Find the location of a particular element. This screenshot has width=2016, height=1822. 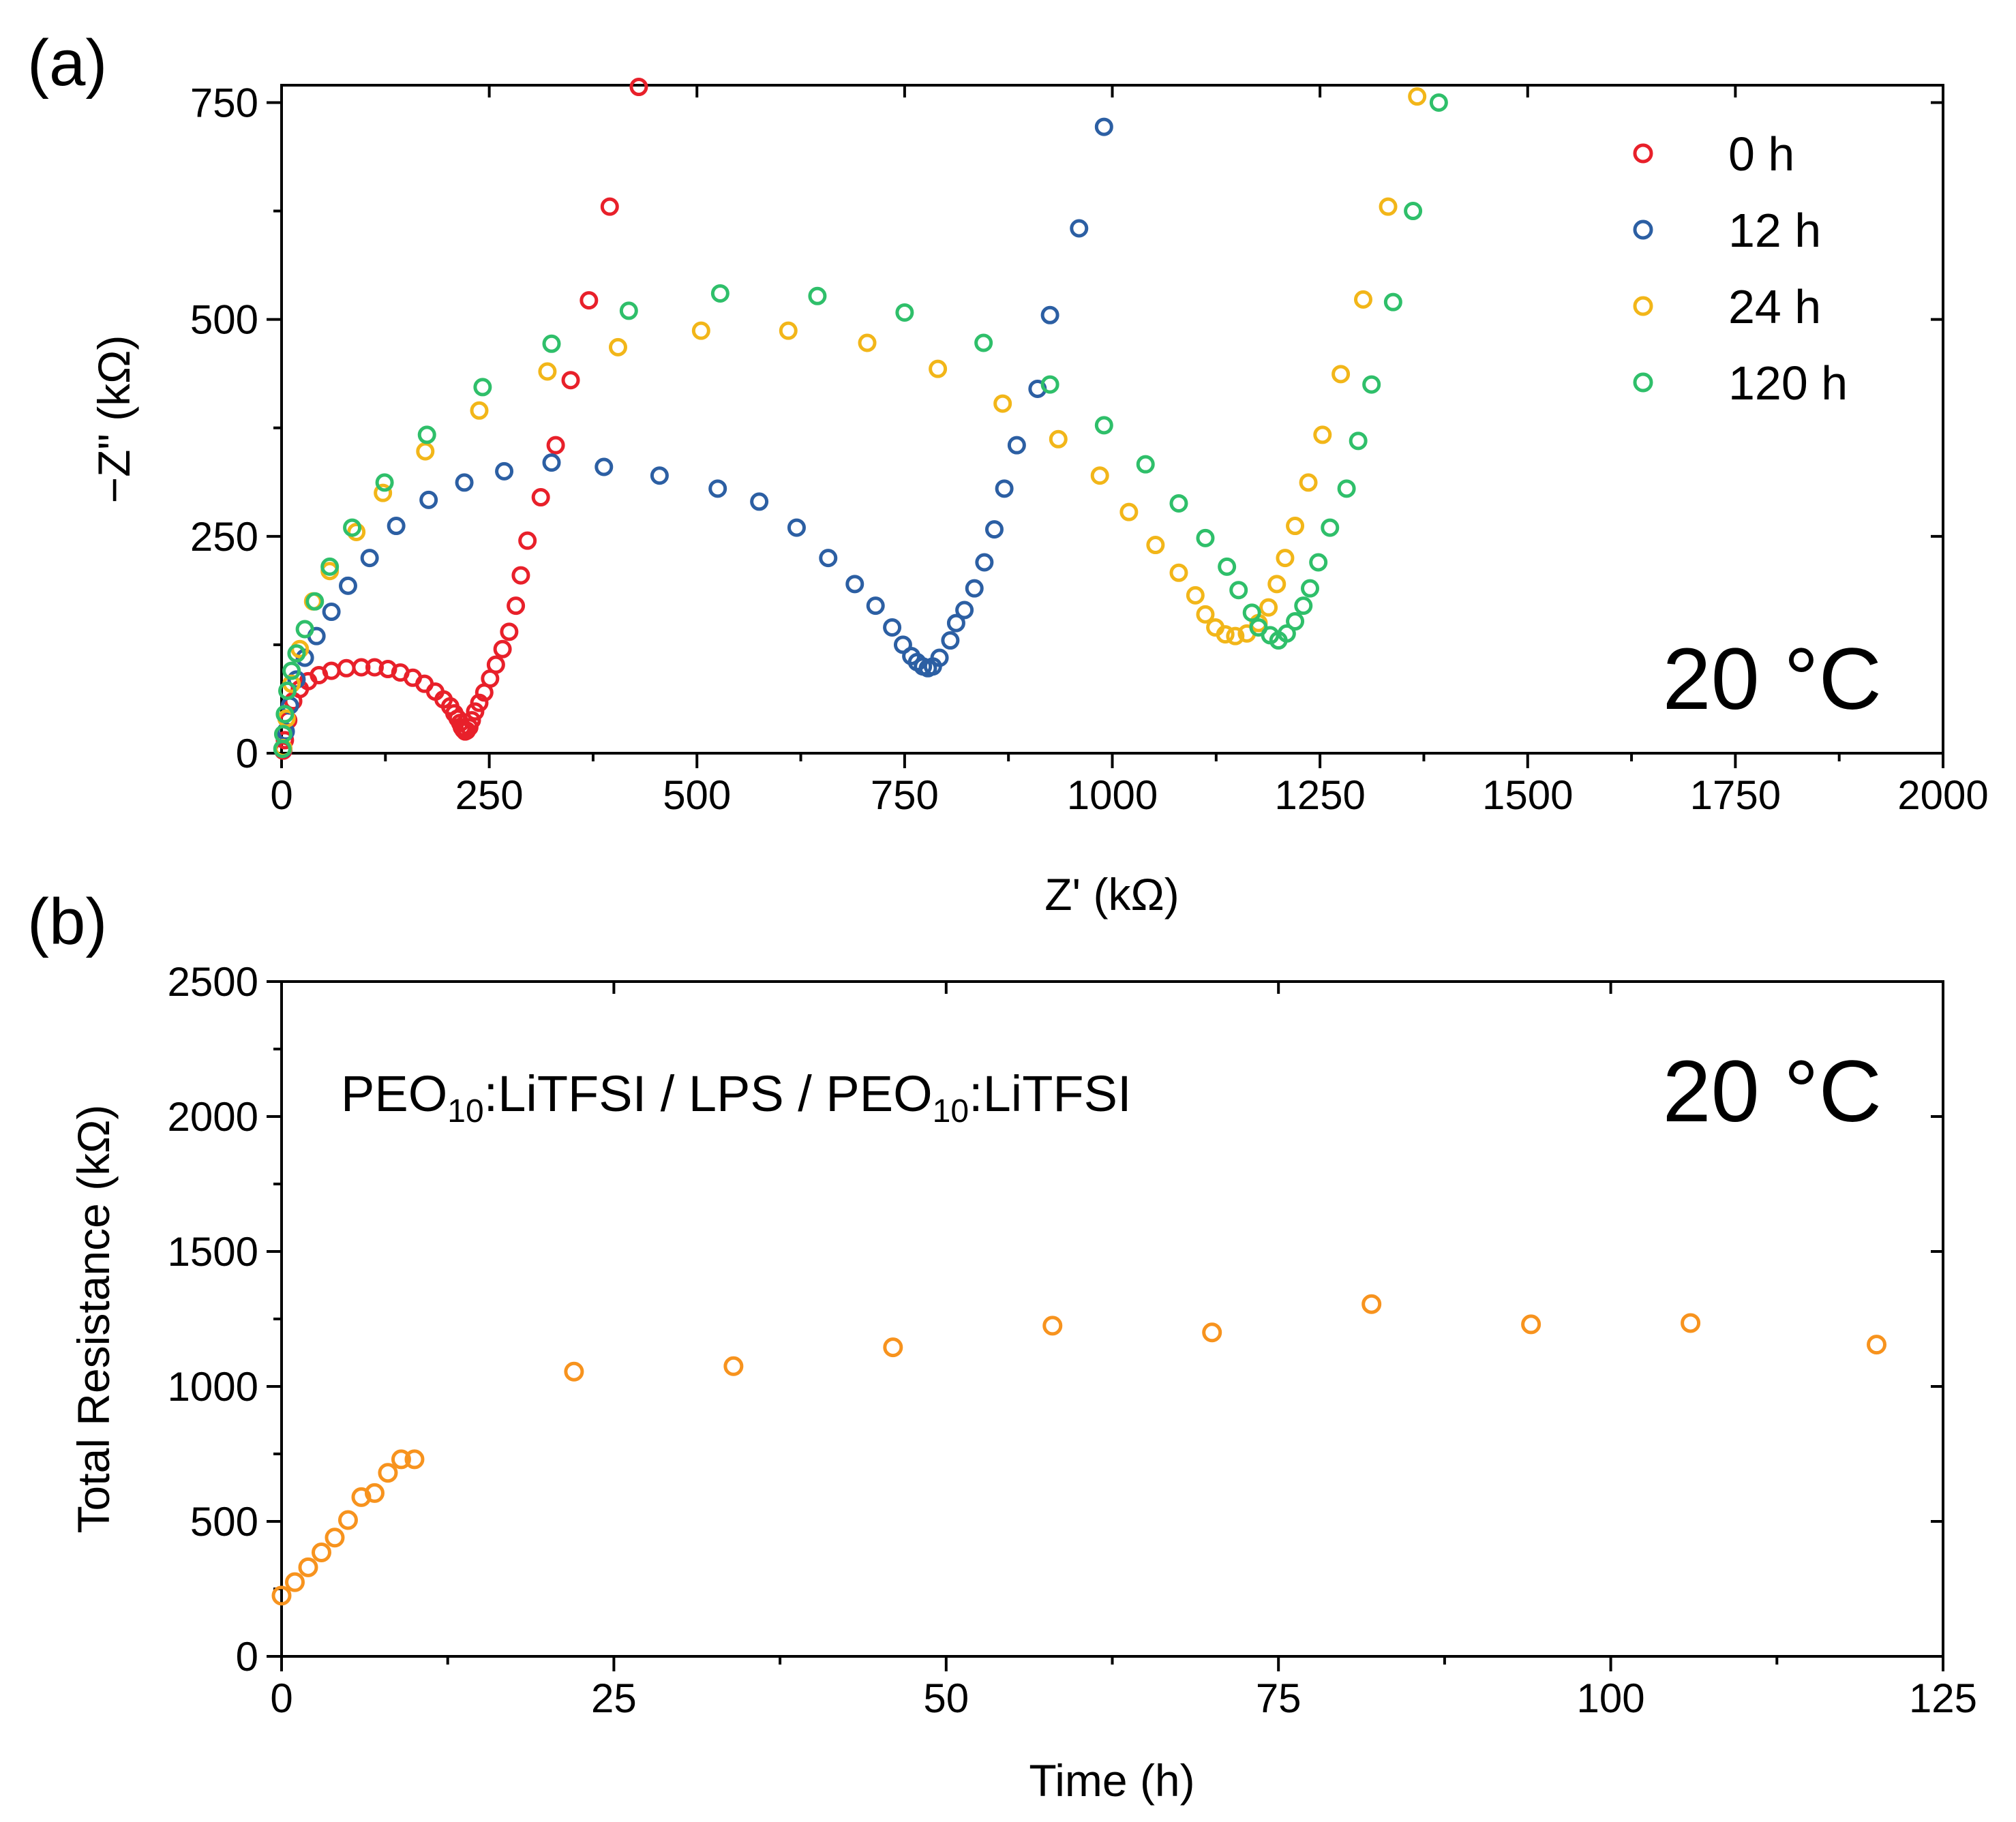

x-tick-label: 25 is located at coordinates (614, 1698).